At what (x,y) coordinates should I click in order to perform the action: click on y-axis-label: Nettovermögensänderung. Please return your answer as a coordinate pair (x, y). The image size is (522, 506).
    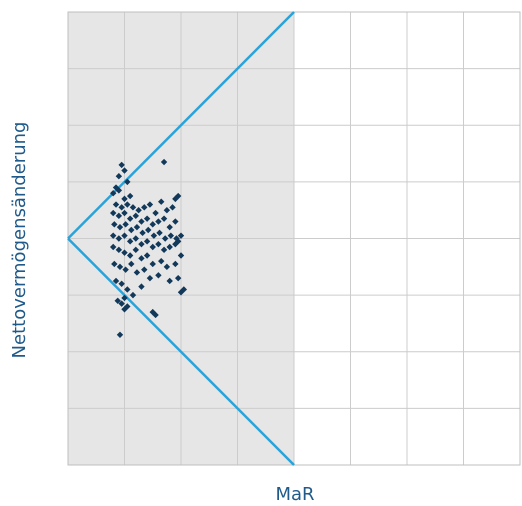
    Looking at the image, I should click on (19, 240).